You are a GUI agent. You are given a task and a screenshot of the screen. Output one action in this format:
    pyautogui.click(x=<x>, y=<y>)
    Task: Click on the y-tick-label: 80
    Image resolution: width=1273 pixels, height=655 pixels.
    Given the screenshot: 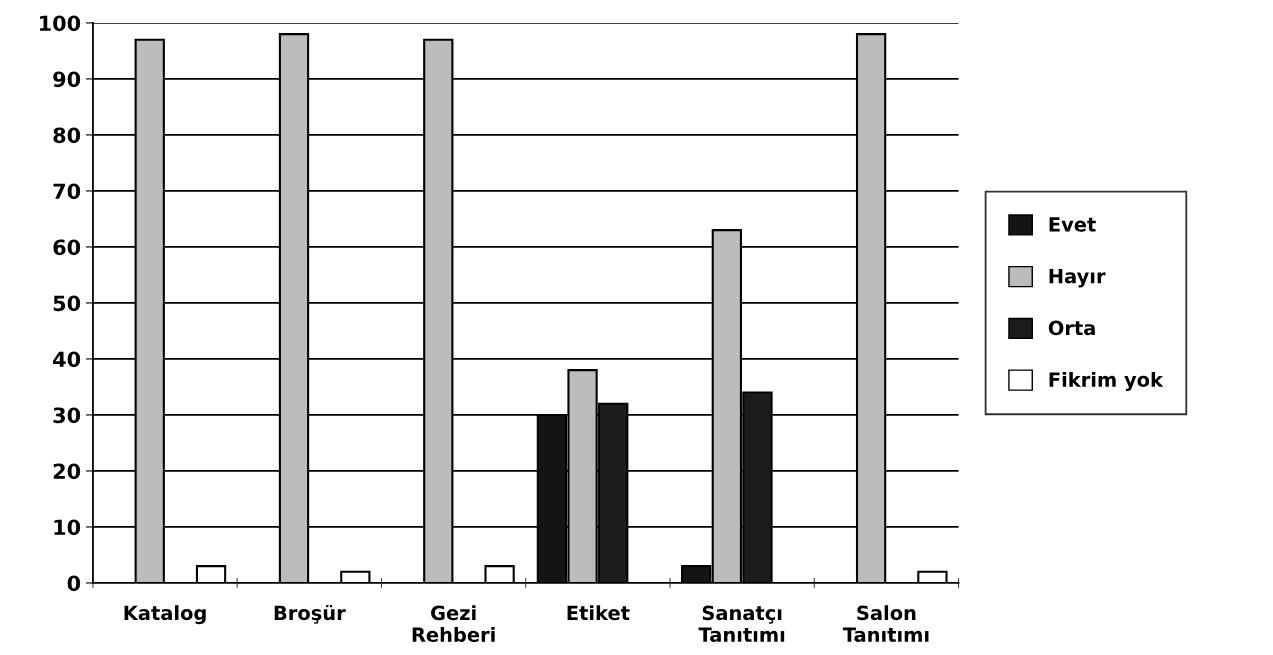 What is the action you would take?
    pyautogui.click(x=67, y=135)
    